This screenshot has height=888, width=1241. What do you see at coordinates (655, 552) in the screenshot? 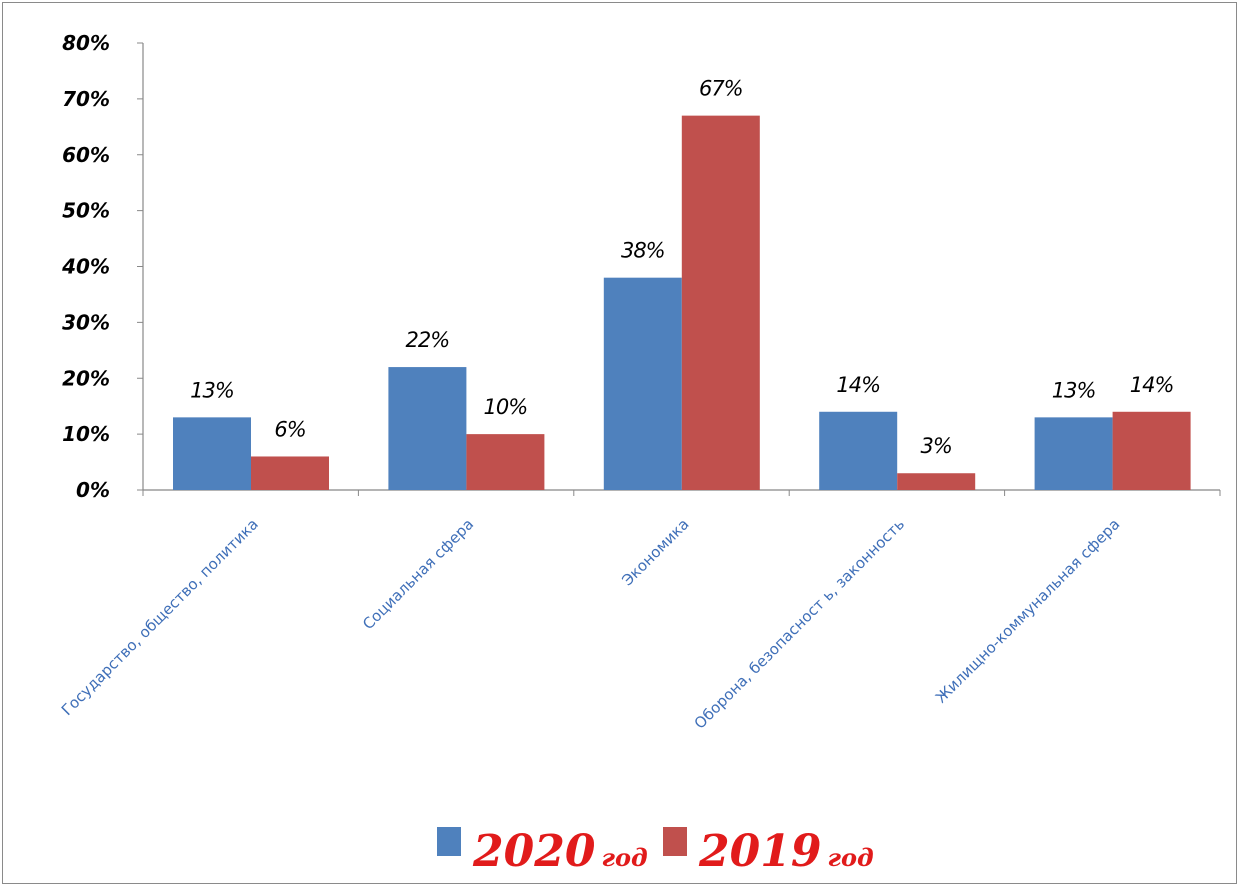
I see `category-label-3: Экономика` at bounding box center [655, 552].